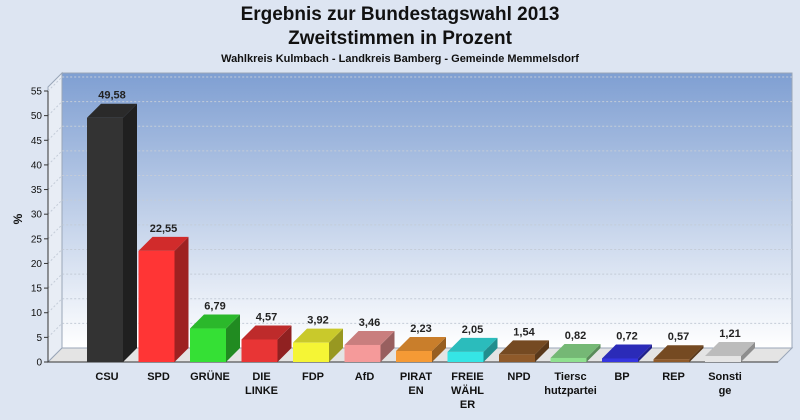 This screenshot has width=800, height=420. What do you see at coordinates (158, 377) in the screenshot?
I see `x-tick-label: SPD` at bounding box center [158, 377].